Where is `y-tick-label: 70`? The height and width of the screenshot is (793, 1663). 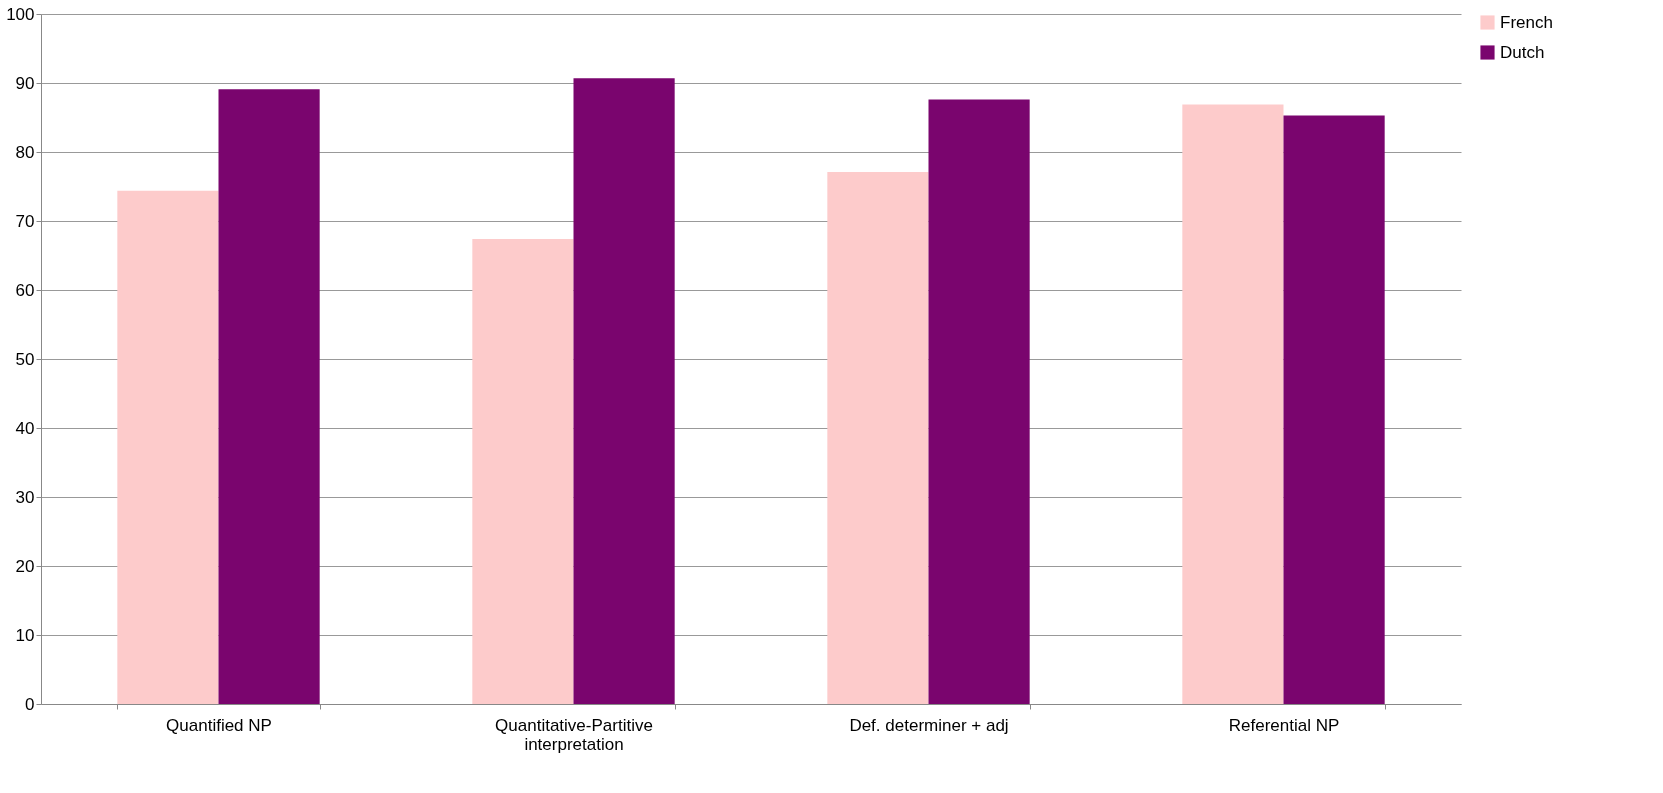 y-tick-label: 70 is located at coordinates (25, 221).